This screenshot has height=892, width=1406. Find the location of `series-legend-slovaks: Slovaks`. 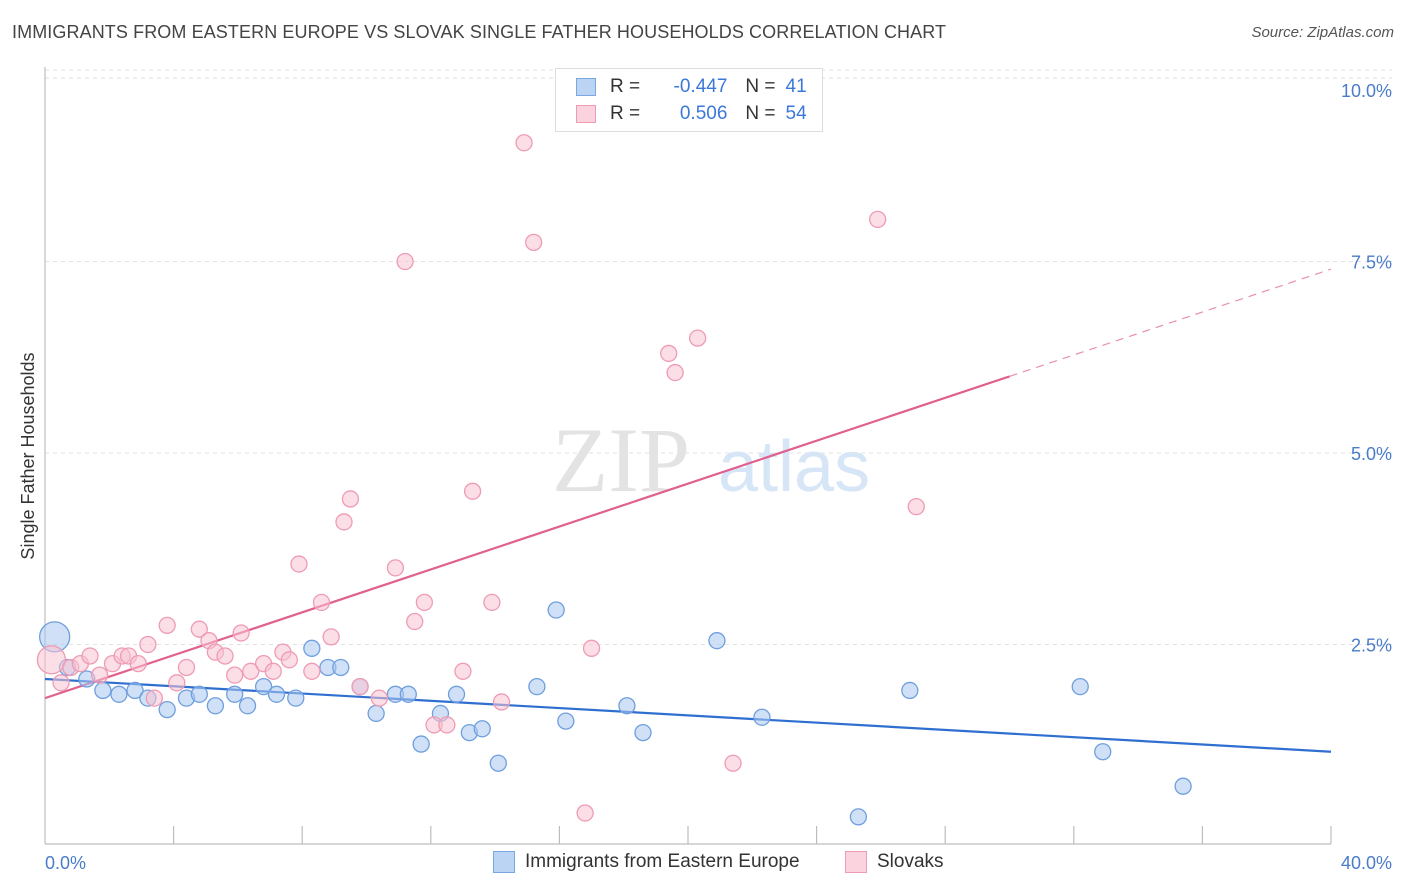

series-legend-slovaks: Slovaks is located at coordinates (894, 862).